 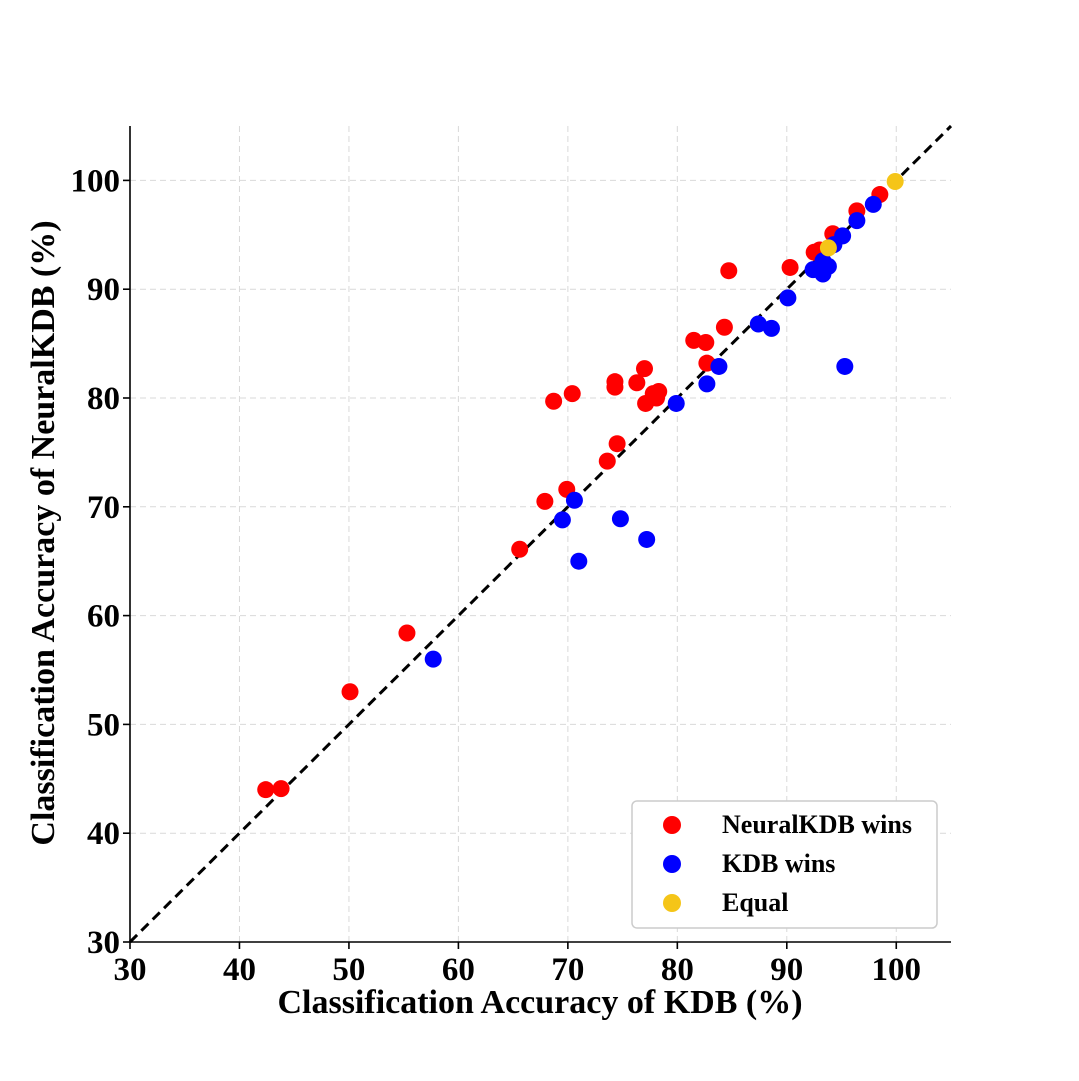 What do you see at coordinates (103, 617) in the screenshot?
I see `y-tick-label: 60` at bounding box center [103, 617].